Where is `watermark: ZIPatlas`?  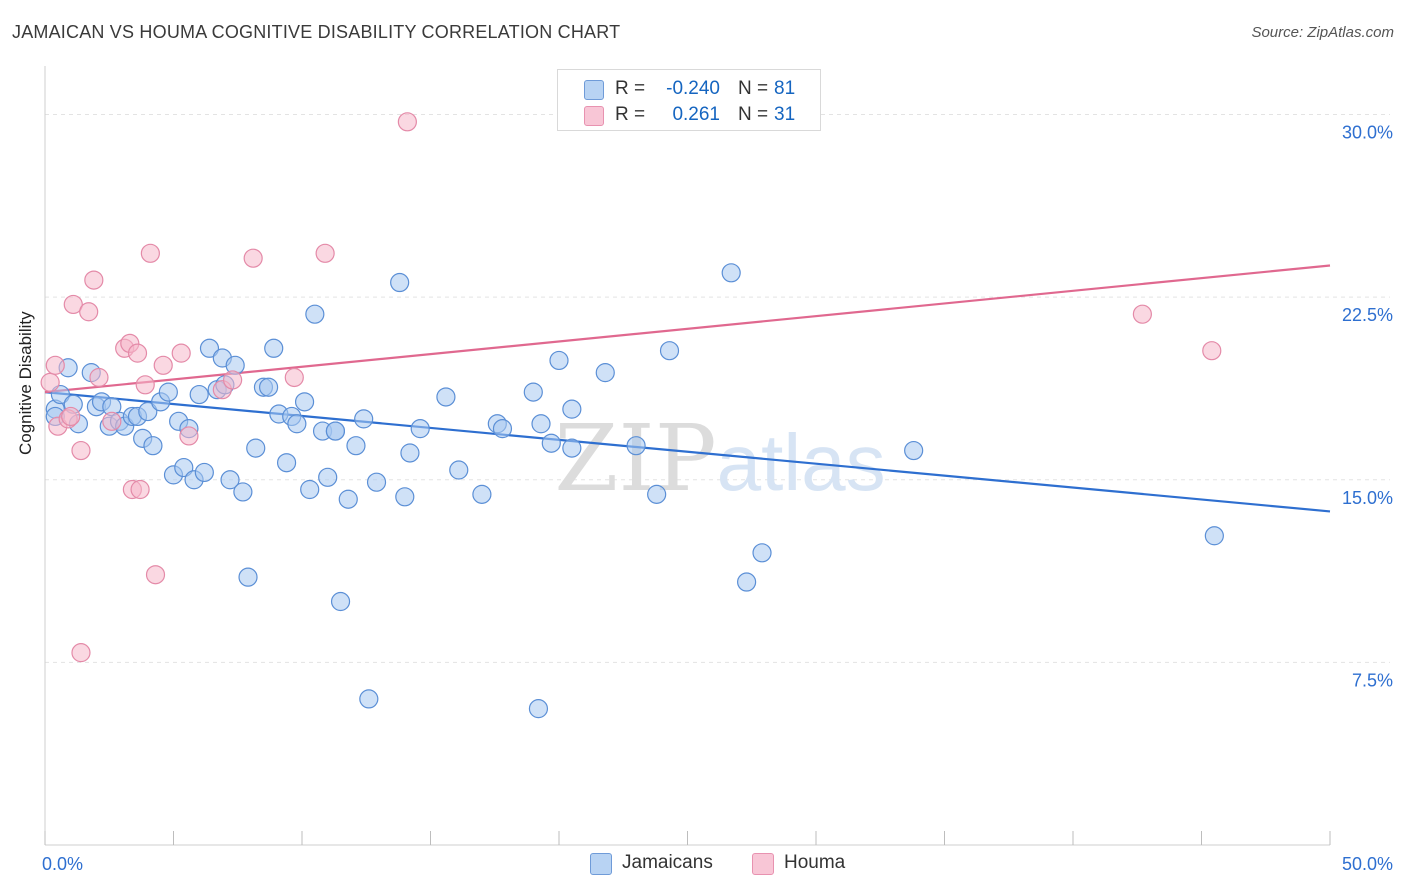 watermark: ZIPatlas is located at coordinates (719, 458).